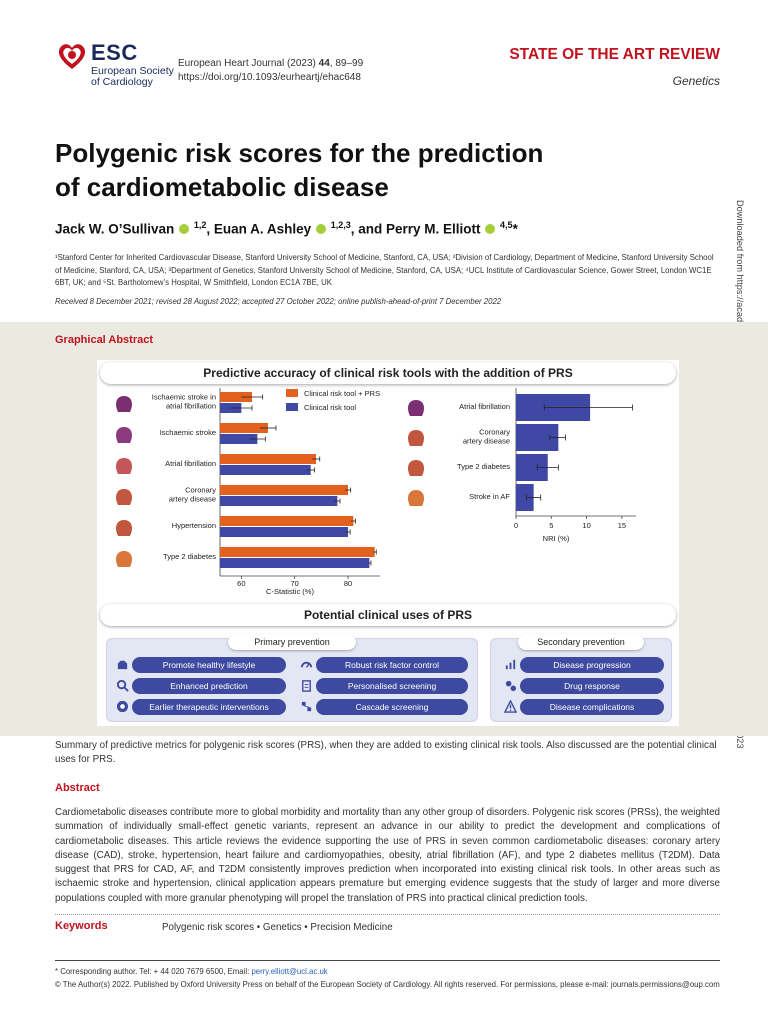  I want to click on category-label: Ischaemic stroke in, so click(184, 397).